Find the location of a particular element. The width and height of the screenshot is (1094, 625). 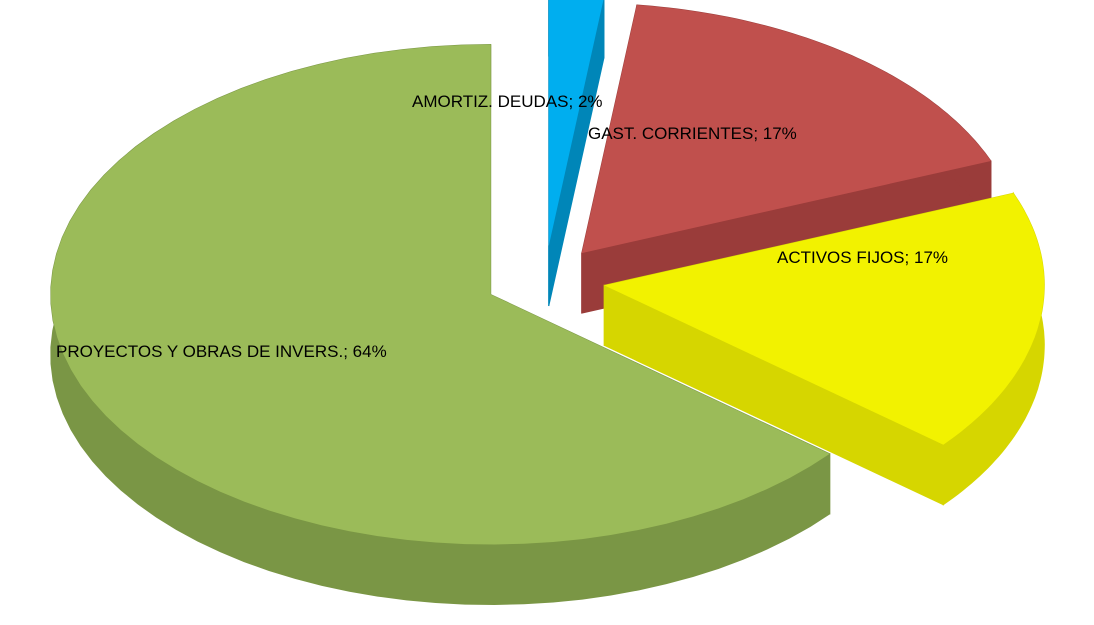

label-value: 2% is located at coordinates (590, 101).